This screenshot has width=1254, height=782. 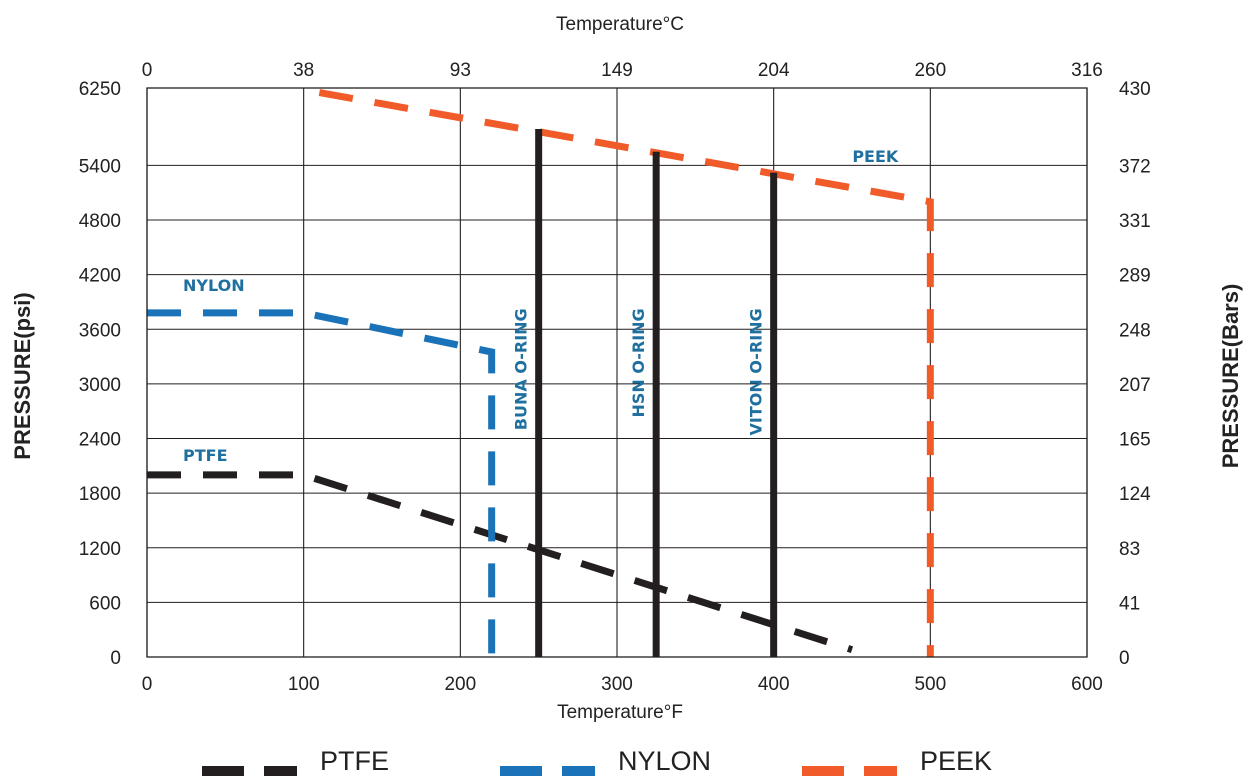 What do you see at coordinates (214, 285) in the screenshot?
I see `series-label-nylon: NYLON` at bounding box center [214, 285].